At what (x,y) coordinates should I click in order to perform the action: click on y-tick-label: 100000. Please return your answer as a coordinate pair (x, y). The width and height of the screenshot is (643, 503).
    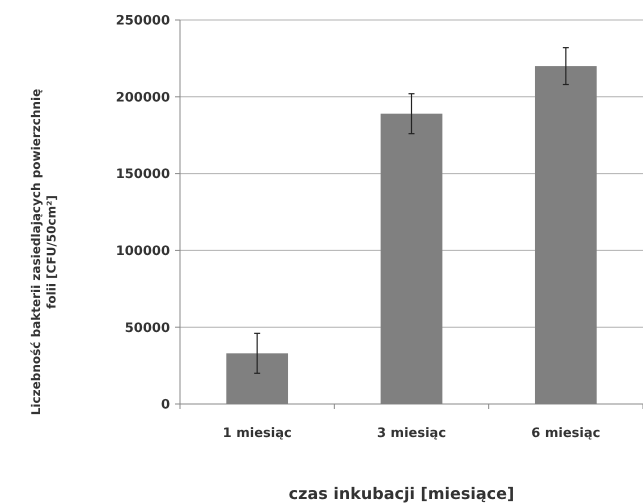
    Looking at the image, I should click on (143, 251).